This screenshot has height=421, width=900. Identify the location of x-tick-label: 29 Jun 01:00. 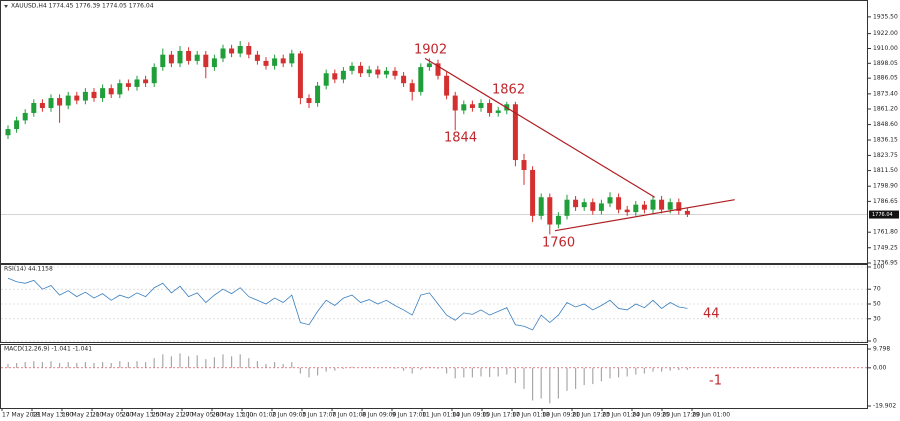
(711, 415).